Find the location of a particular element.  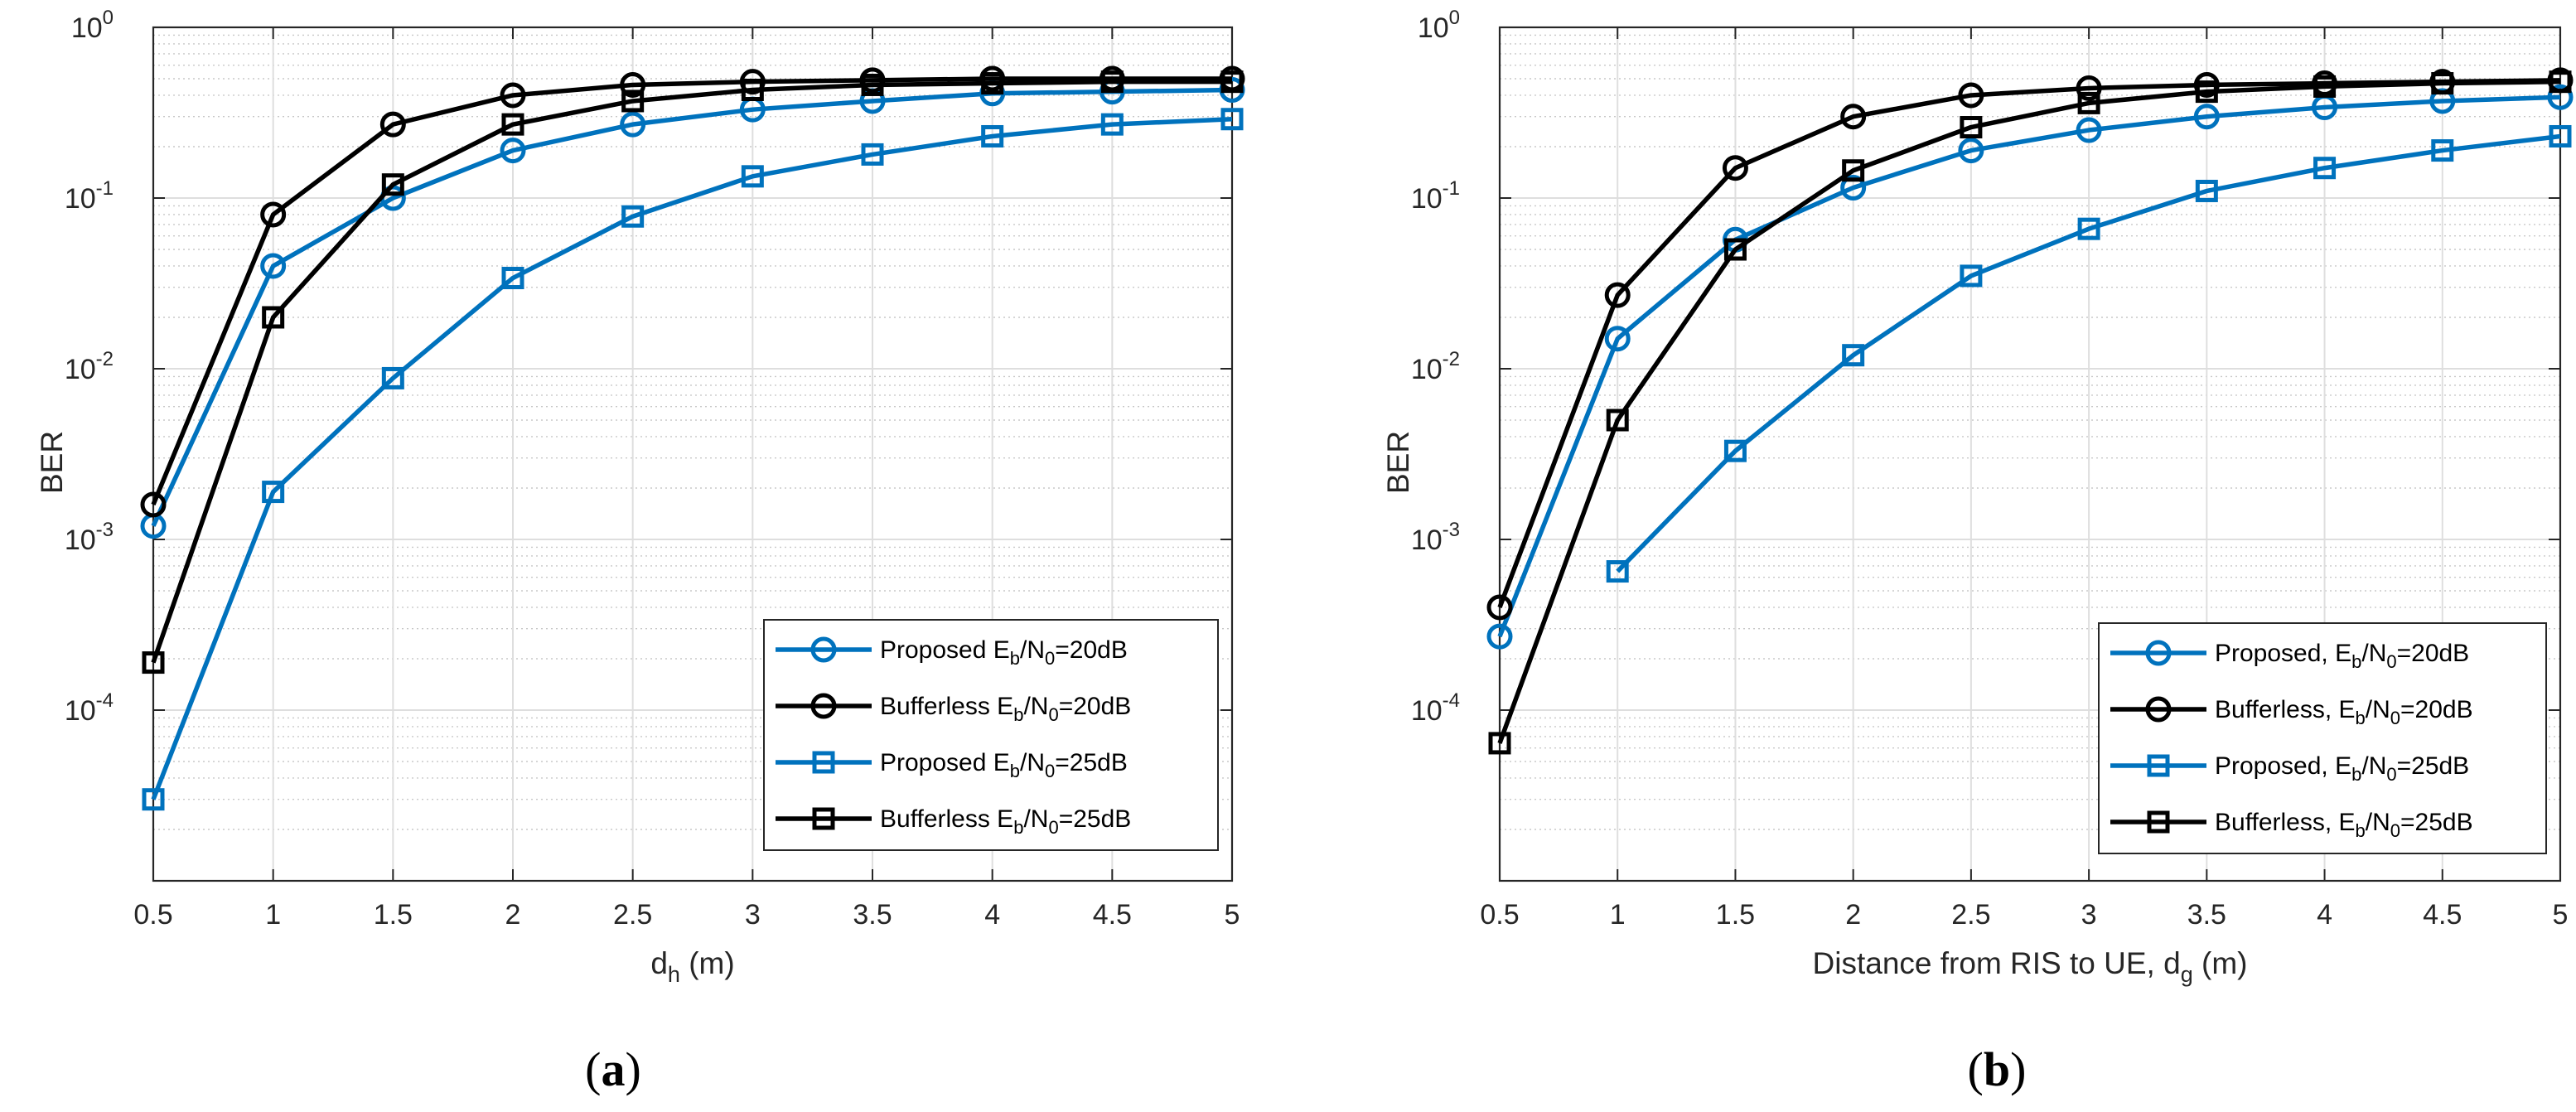

x-tick-label: 1 is located at coordinates (273, 915).